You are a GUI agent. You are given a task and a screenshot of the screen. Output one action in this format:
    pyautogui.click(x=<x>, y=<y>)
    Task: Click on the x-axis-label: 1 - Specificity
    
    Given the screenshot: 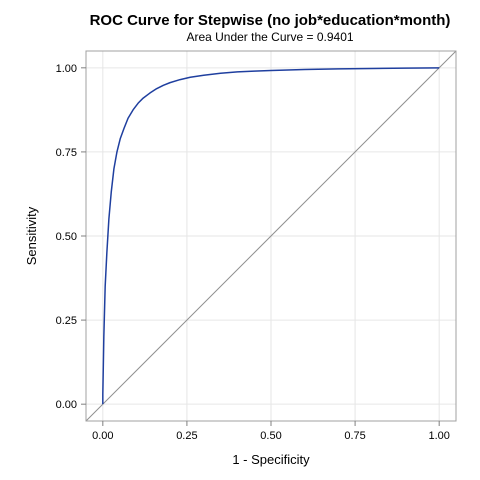 What is the action you would take?
    pyautogui.click(x=271, y=459)
    